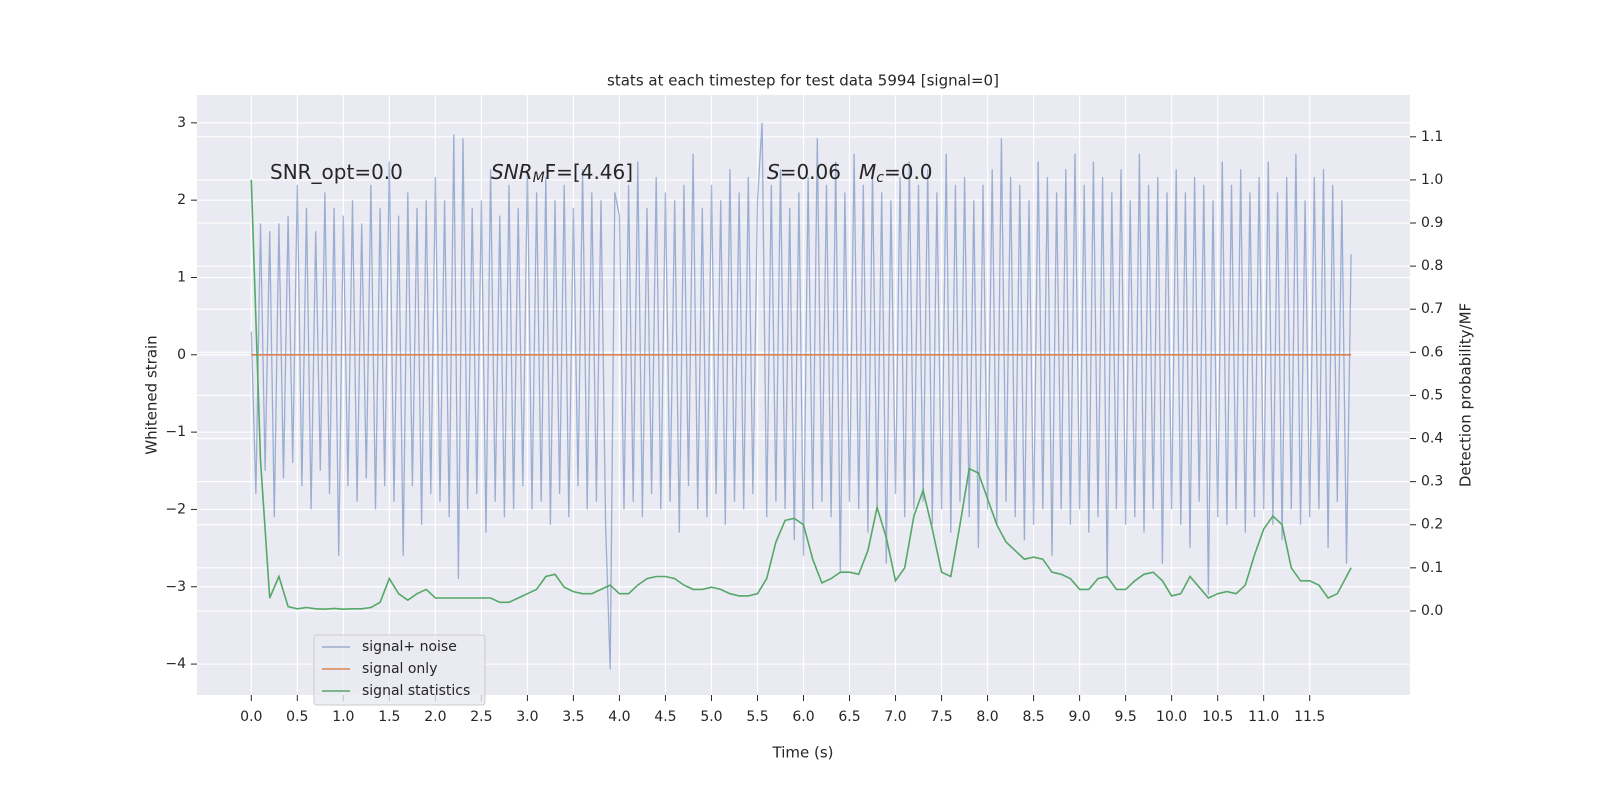  I want to click on annotation-math: SNR, so click(512, 172).